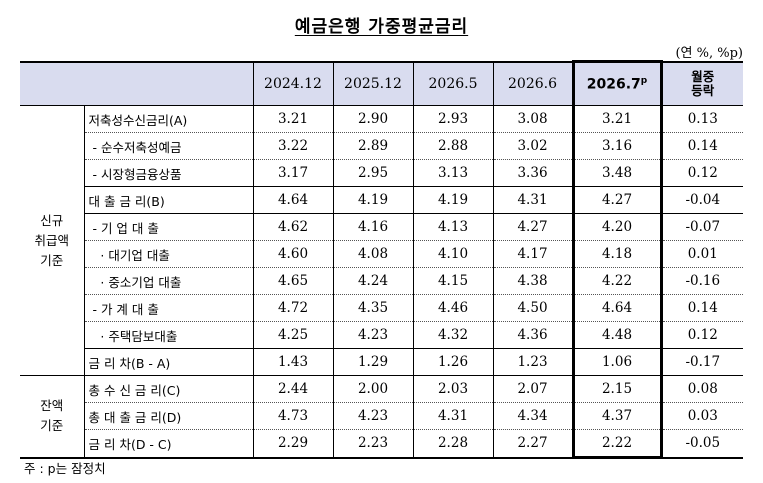 This screenshot has height=483, width=763. Describe the element at coordinates (372, 83) in the screenshot. I see `col-header: 2025.12` at that location.